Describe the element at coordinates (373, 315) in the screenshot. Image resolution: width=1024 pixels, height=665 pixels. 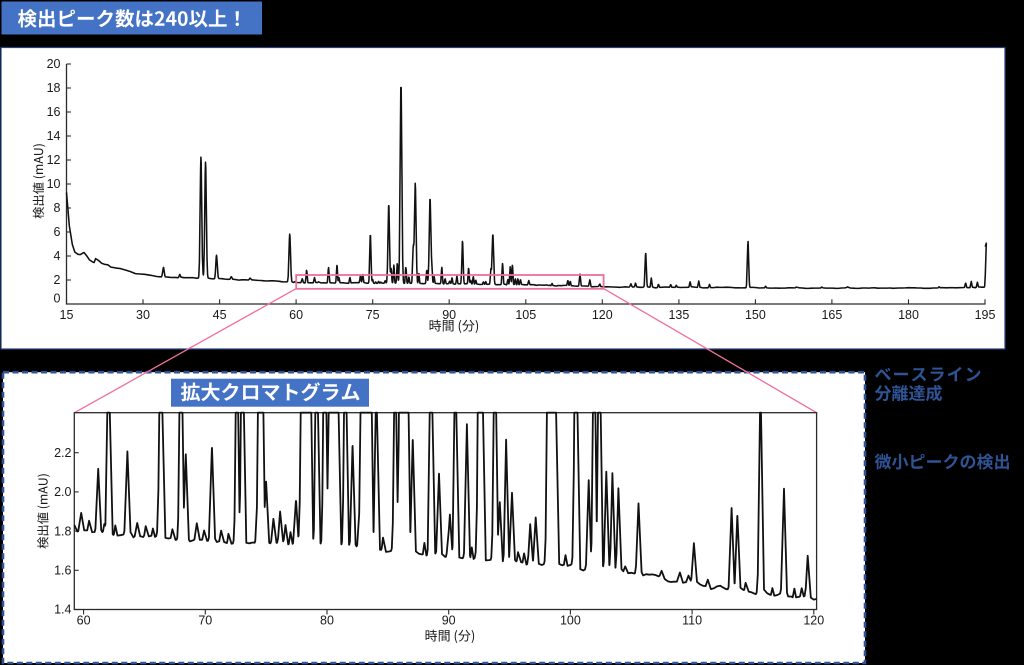
I see `svg-text: 75` at that location.